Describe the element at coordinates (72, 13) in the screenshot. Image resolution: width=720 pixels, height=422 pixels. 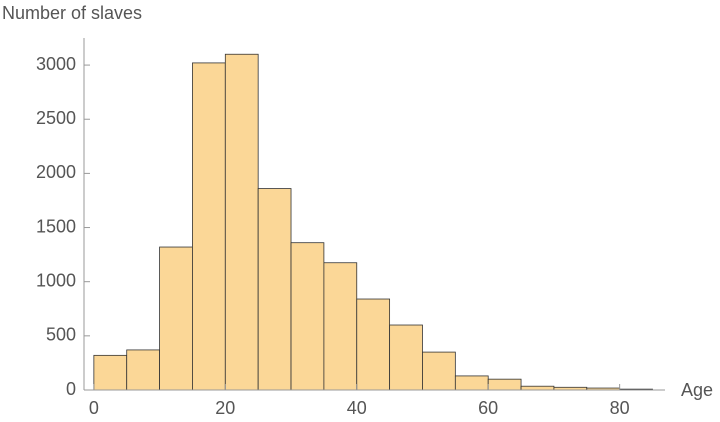
I see `y-axis-label: Number of slaves` at that location.